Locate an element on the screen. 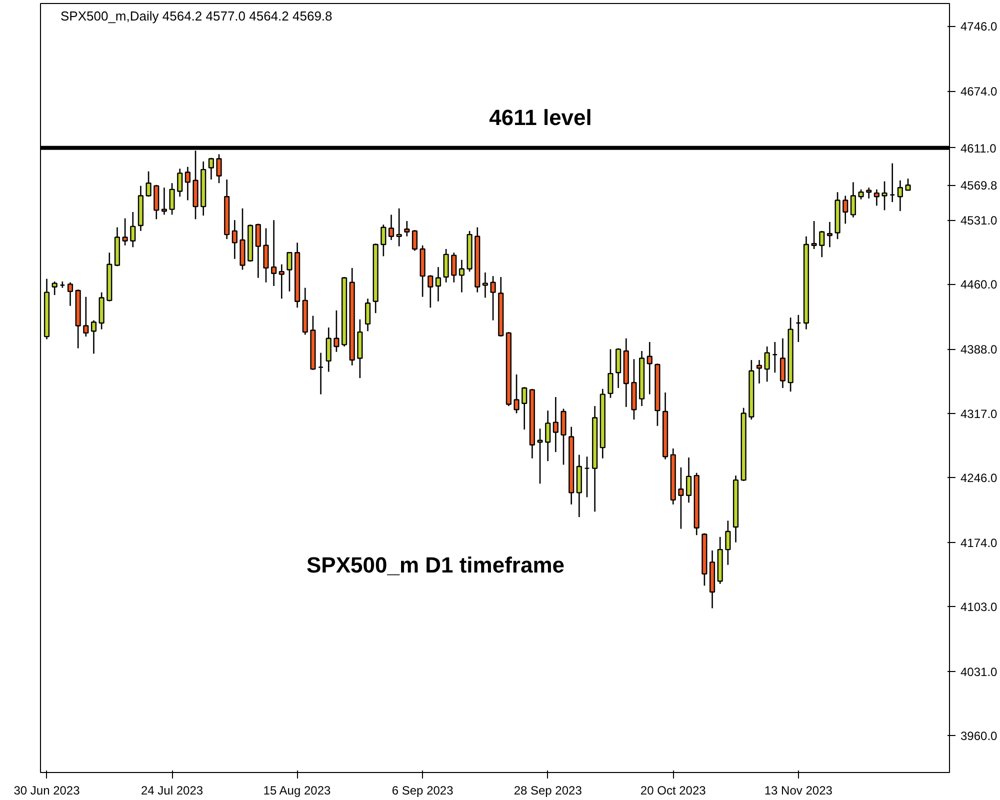  y-tick-label: 4746.0 is located at coordinates (979, 27).